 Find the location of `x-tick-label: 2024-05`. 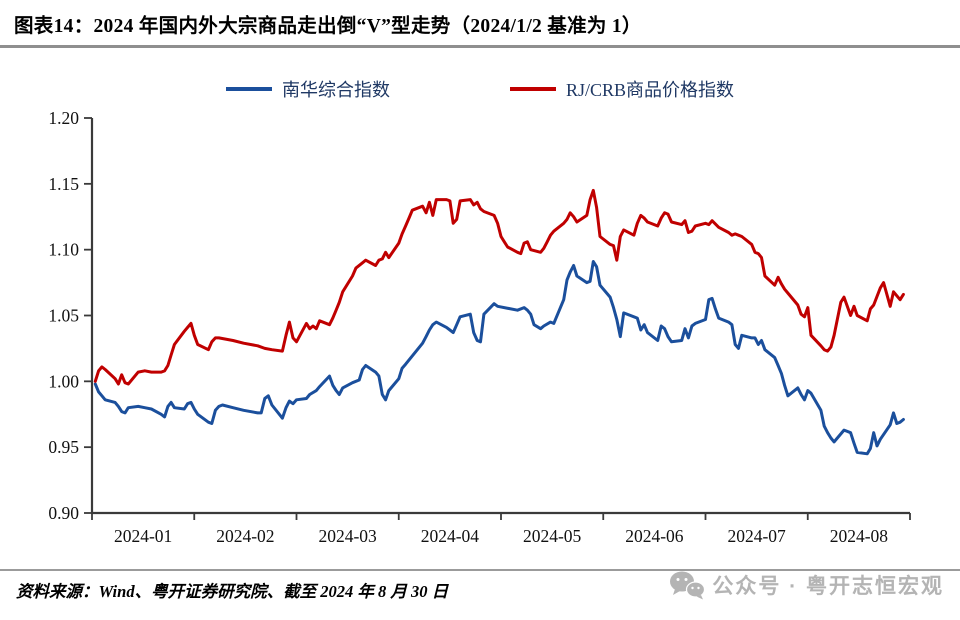

x-tick-label: 2024-05 is located at coordinates (552, 536).